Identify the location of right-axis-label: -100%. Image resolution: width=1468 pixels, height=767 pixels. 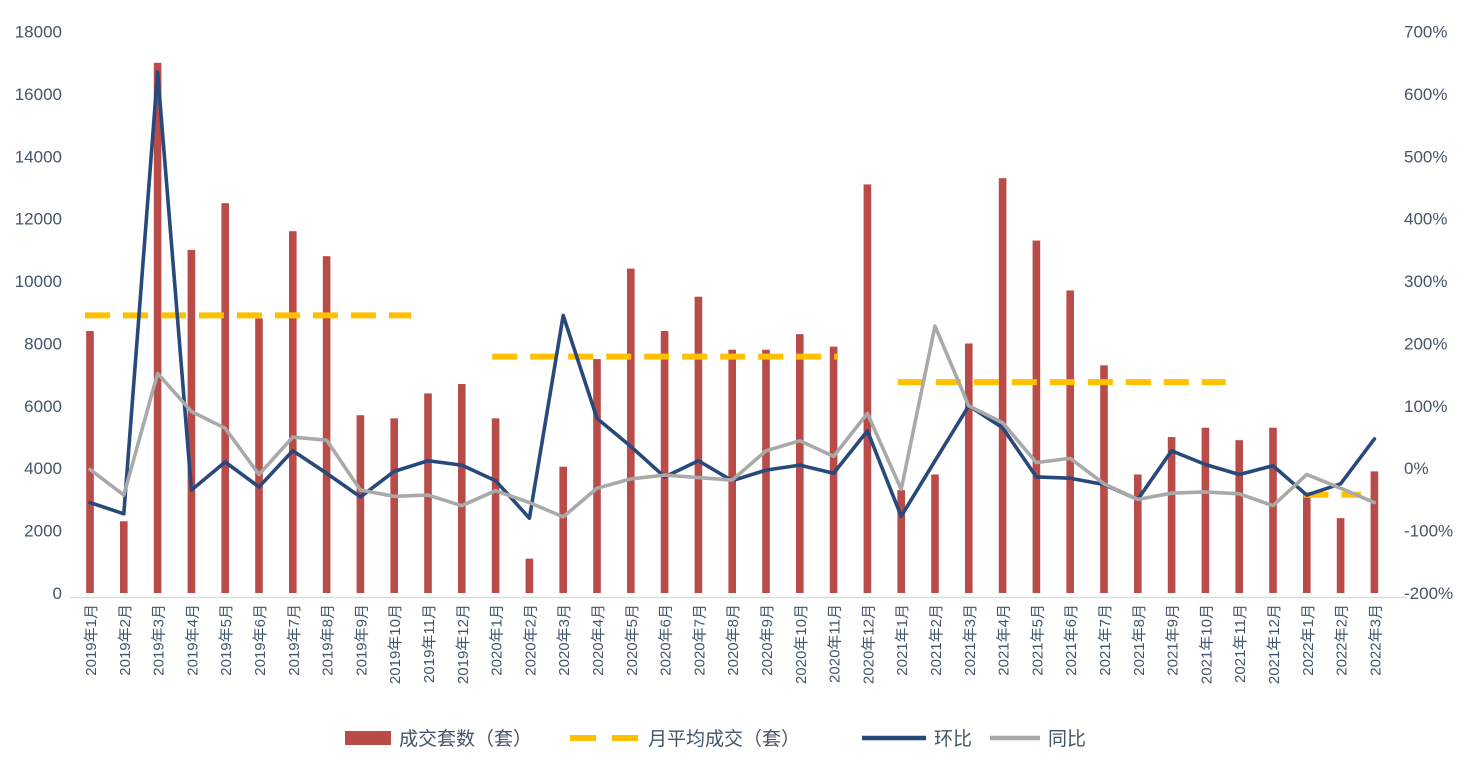
(1428, 531).